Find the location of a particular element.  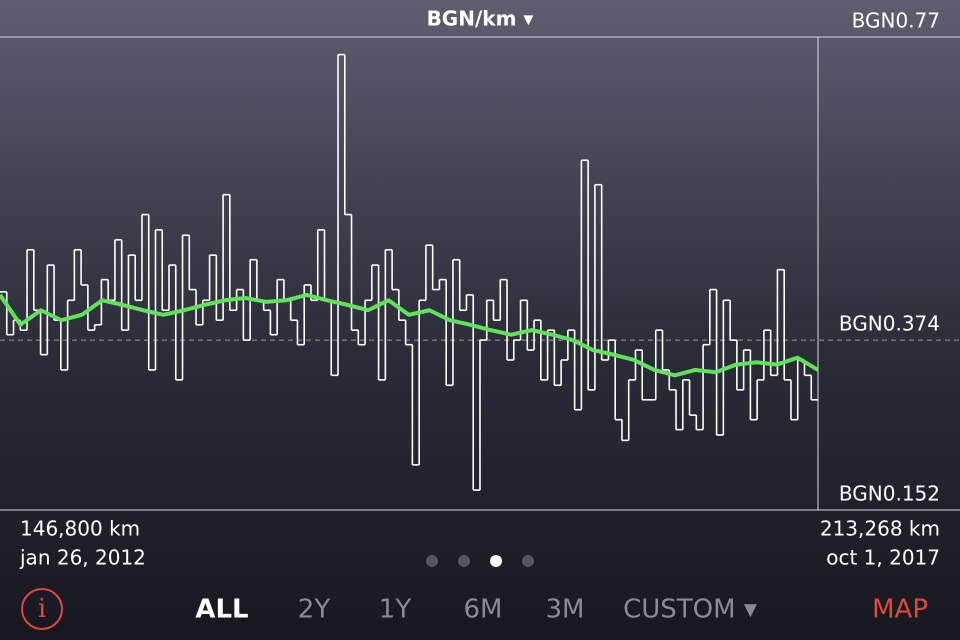

range-tab: 6M is located at coordinates (483, 610).